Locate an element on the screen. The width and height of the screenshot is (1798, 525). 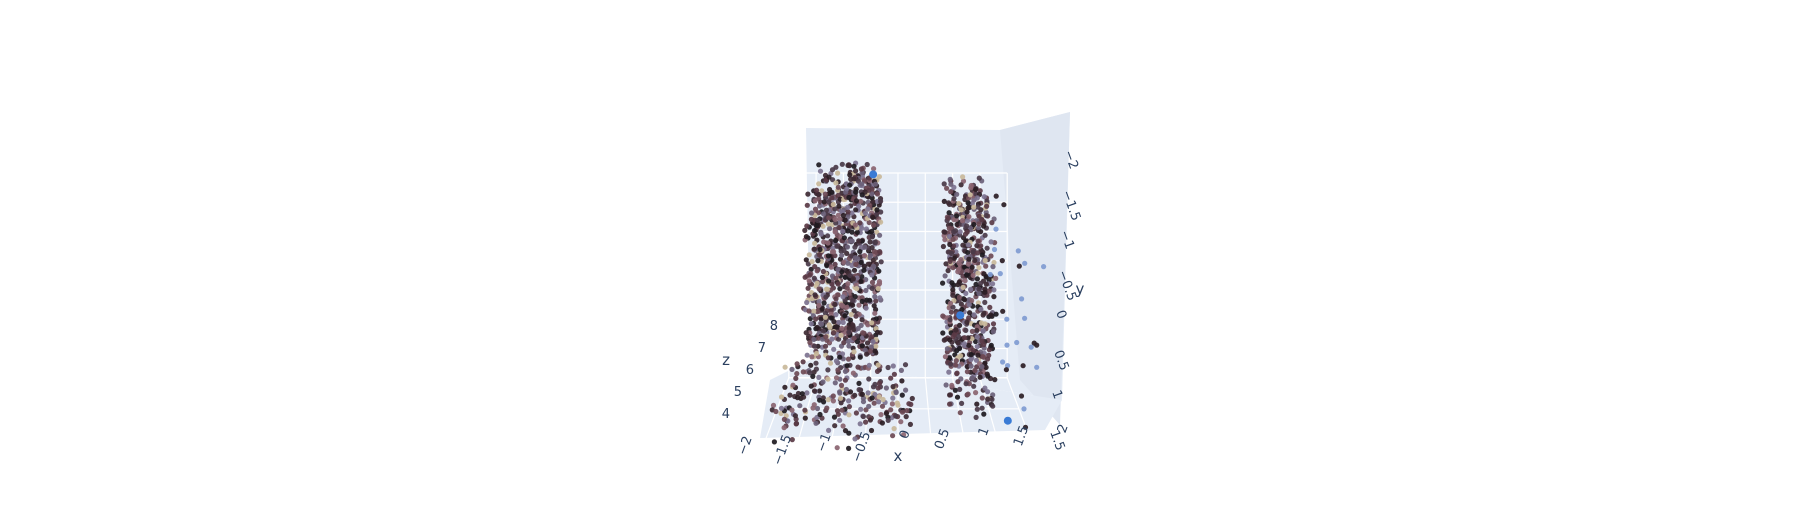
x-tick-label: −1.5 is located at coordinates (782, 450).